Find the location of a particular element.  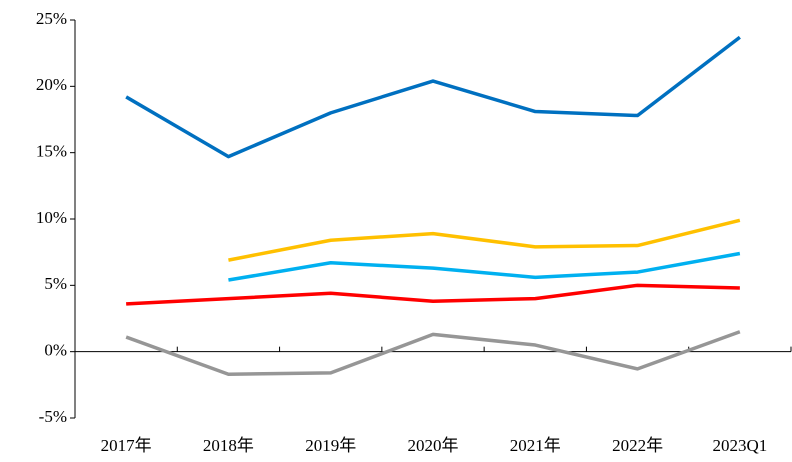

y-tick-label: 0% is located at coordinates (55, 350).